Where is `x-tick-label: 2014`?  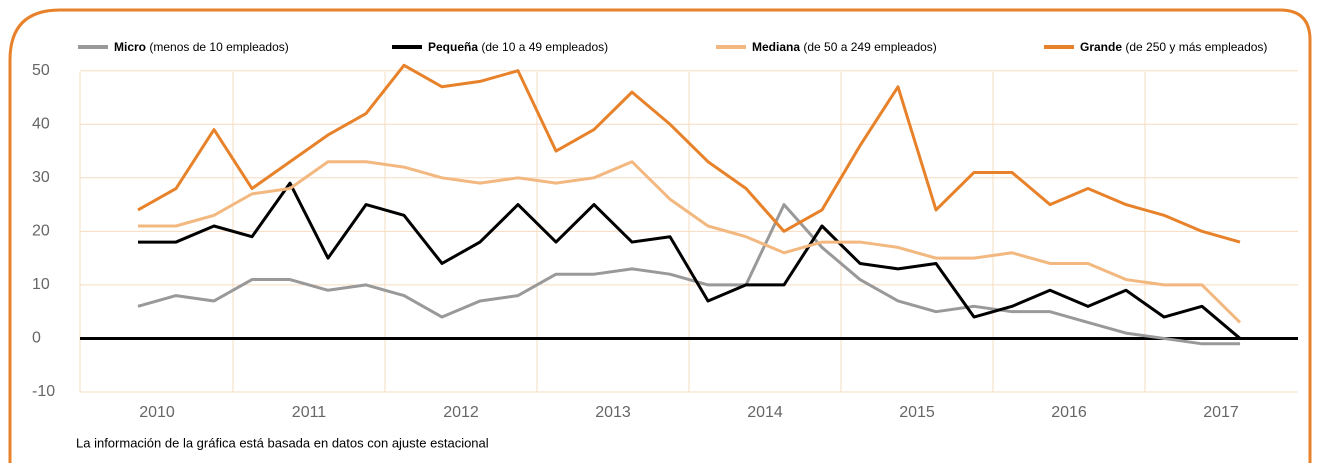
x-tick-label: 2014 is located at coordinates (765, 412).